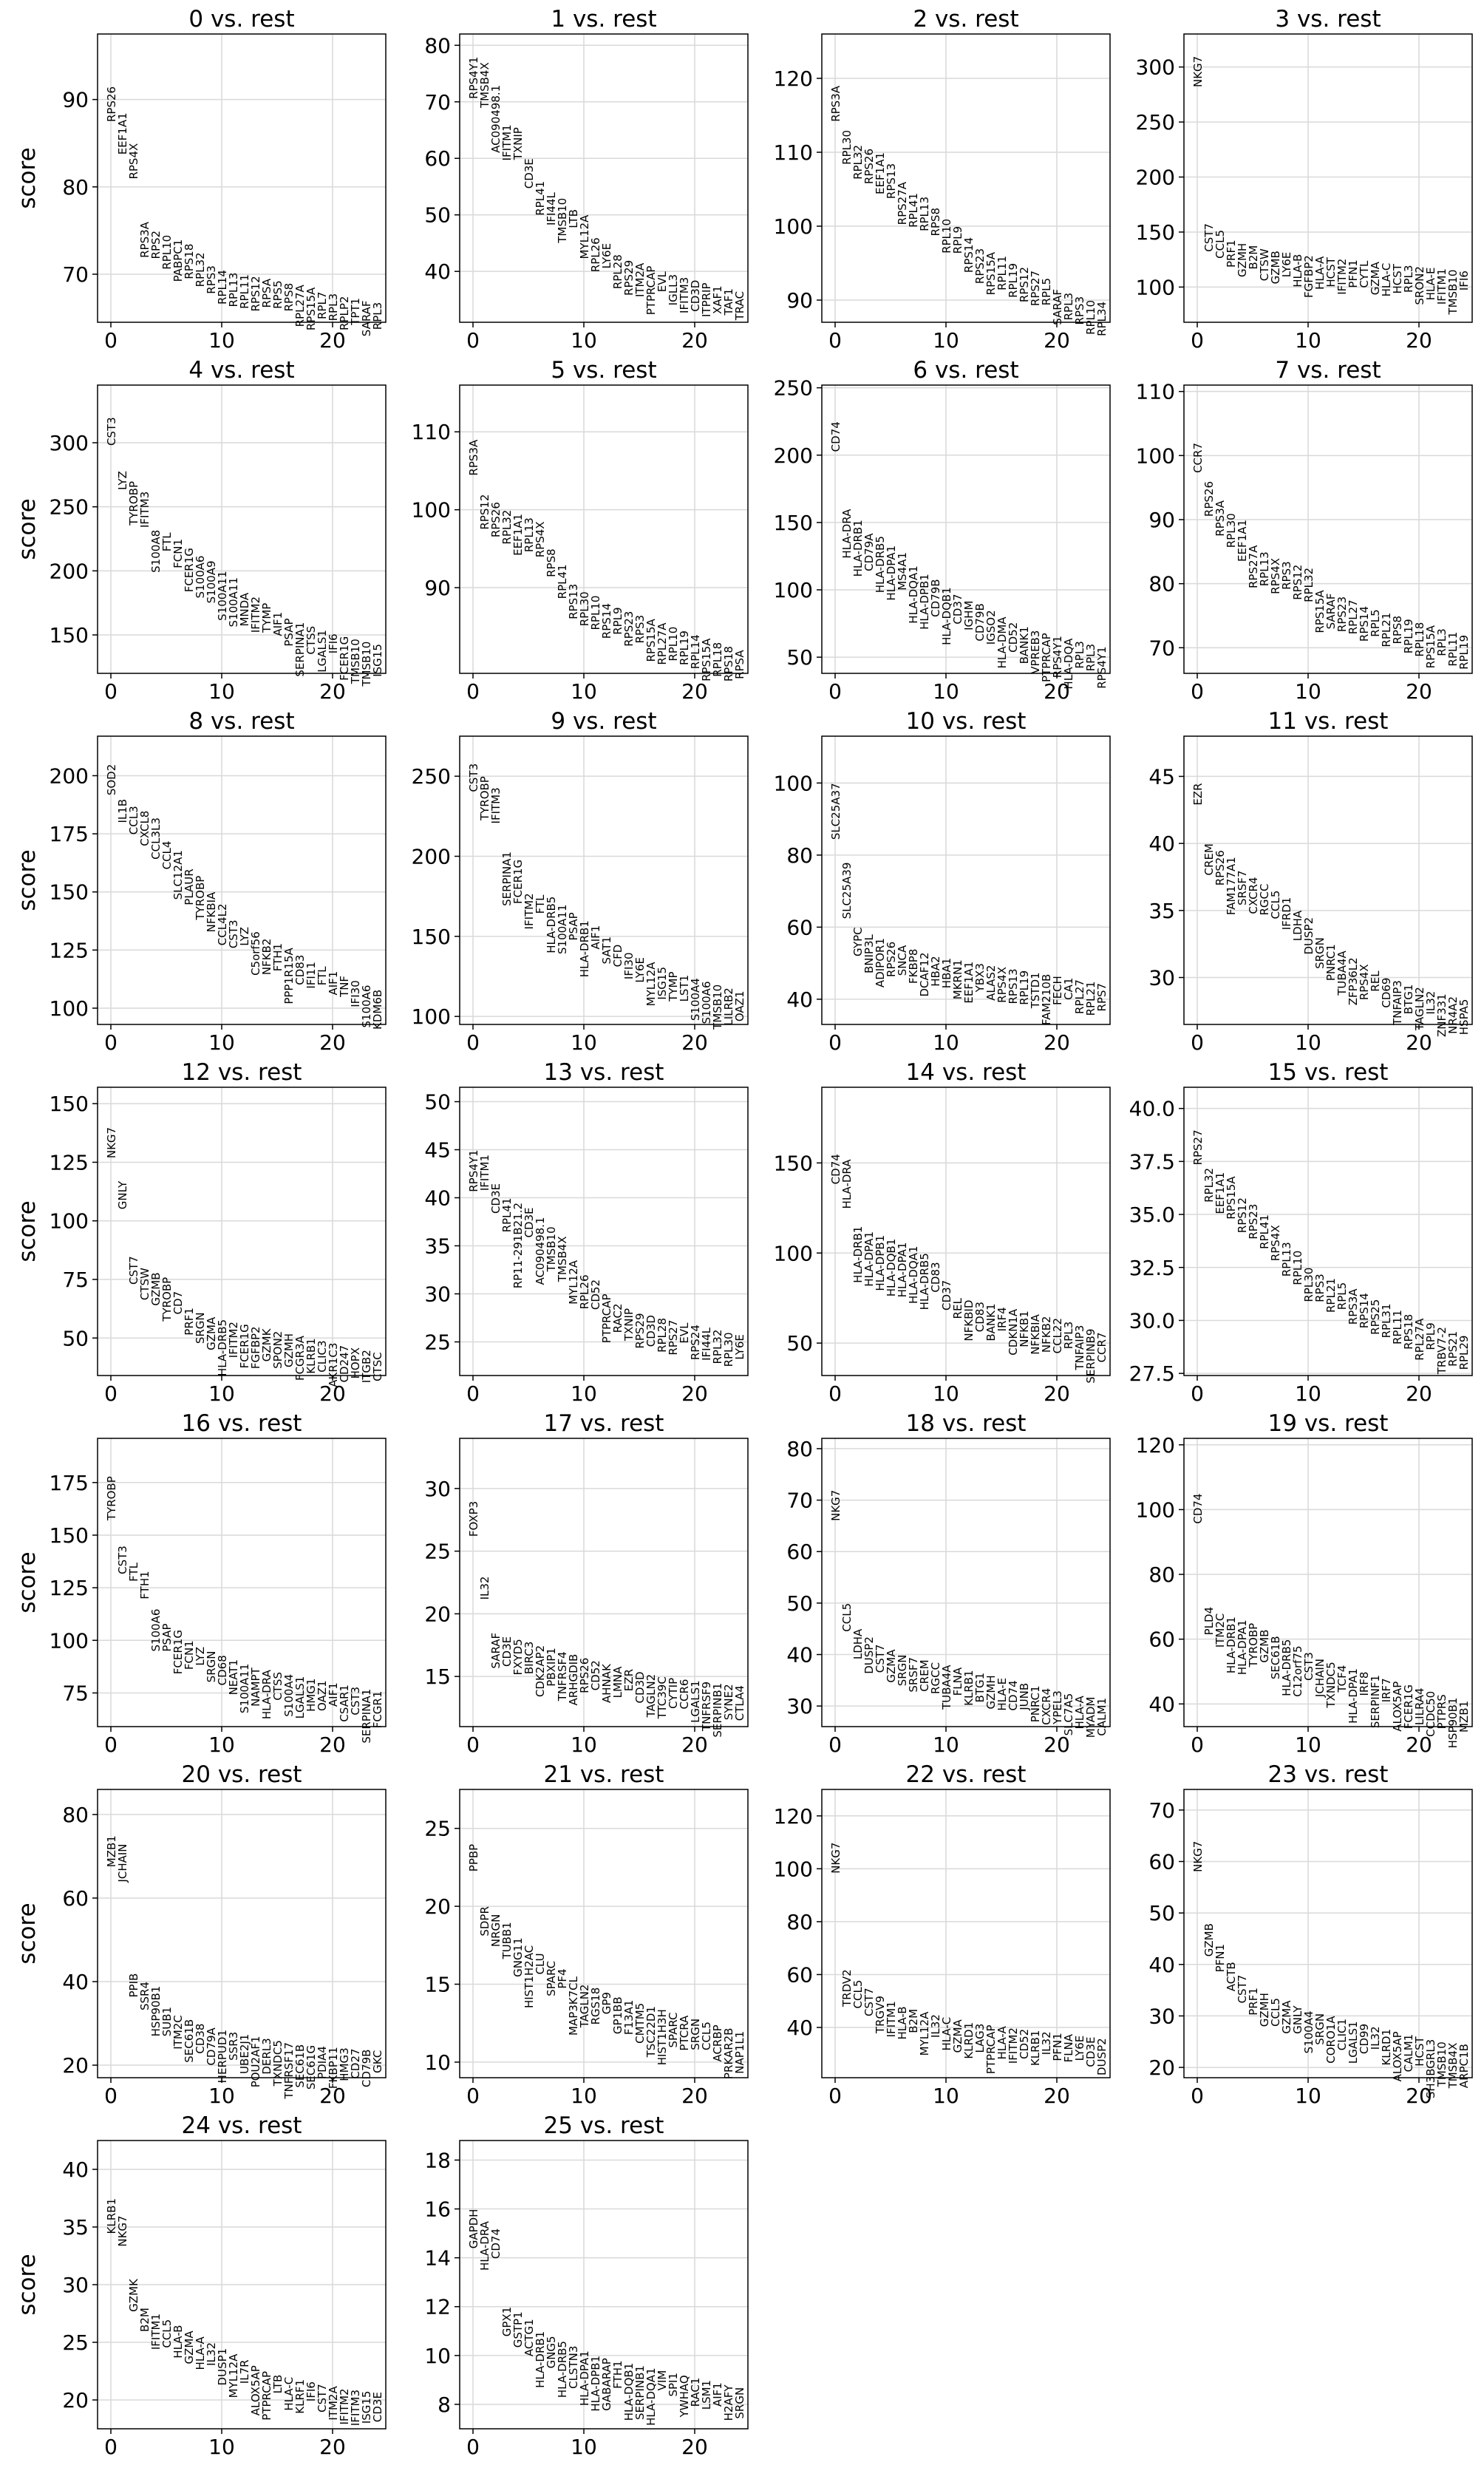 The width and height of the screenshot is (1484, 2465). I want to click on gene-label: CD247, so click(344, 1364).